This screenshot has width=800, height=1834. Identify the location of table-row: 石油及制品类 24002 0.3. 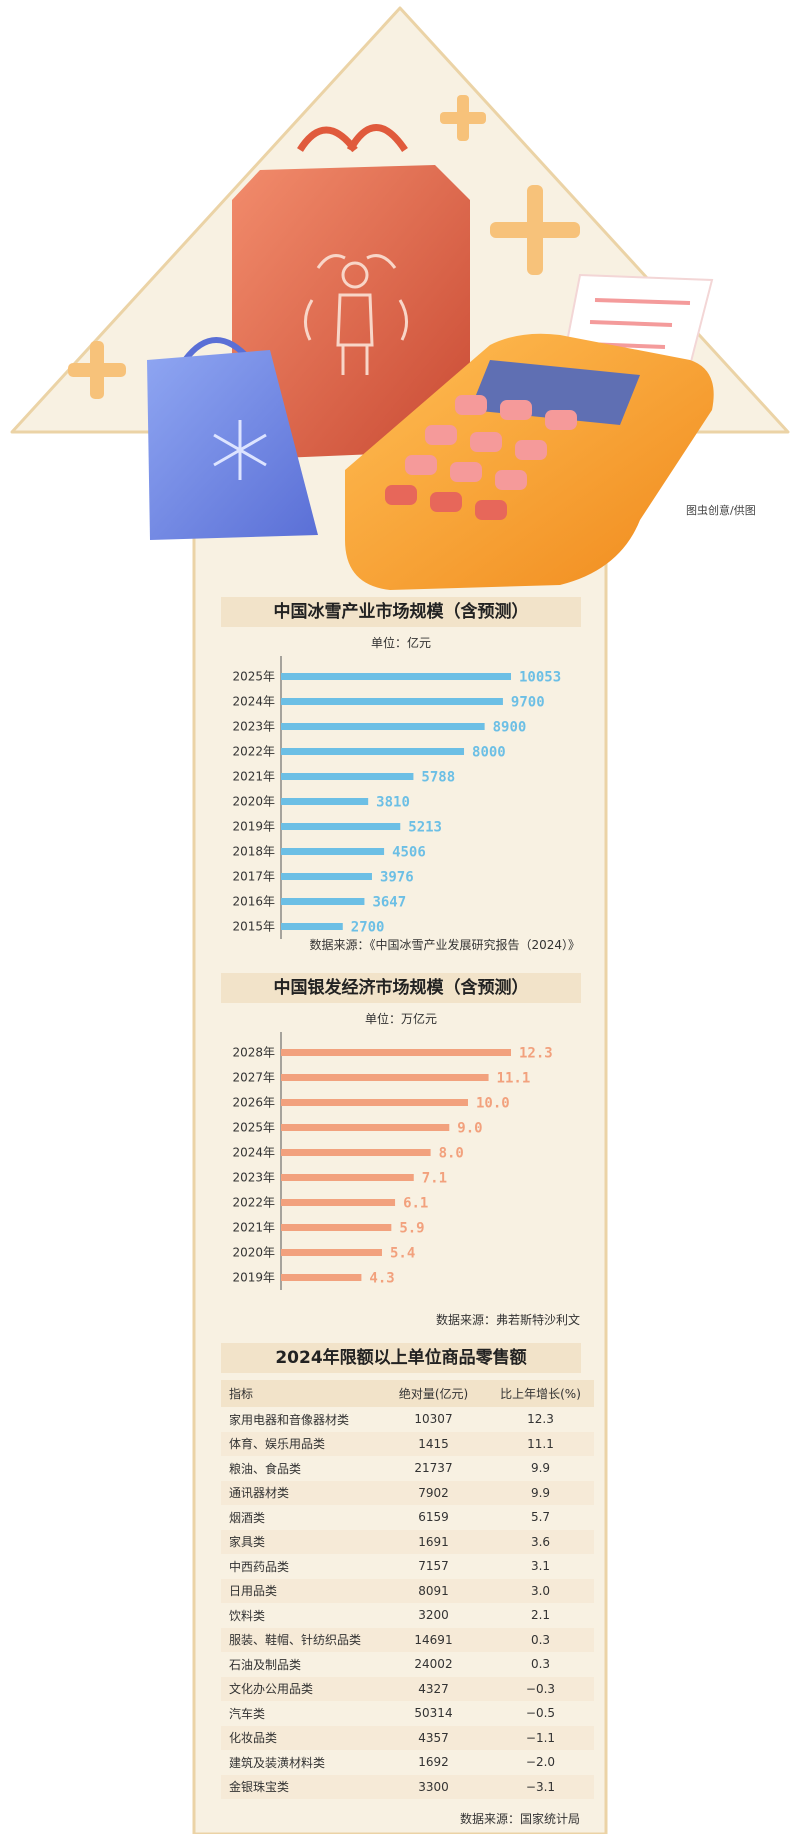
(407, 1664).